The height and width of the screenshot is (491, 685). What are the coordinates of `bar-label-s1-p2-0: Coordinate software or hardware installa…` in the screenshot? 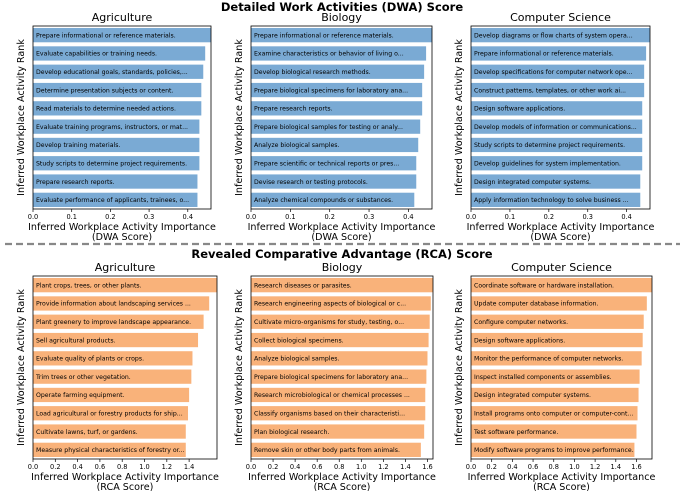 It's located at (544, 285).